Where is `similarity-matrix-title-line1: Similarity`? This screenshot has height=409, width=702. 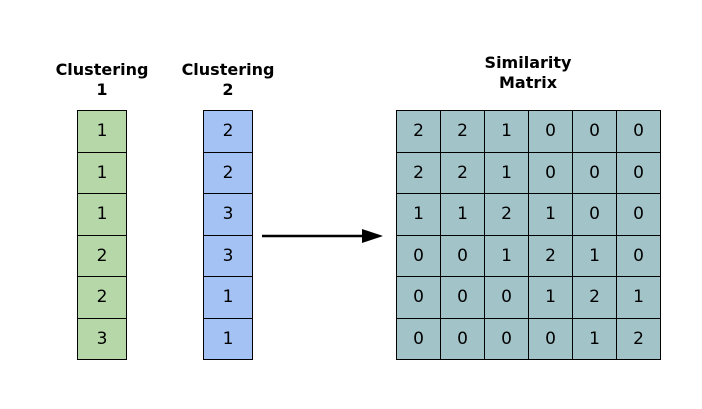
similarity-matrix-title-line1: Similarity is located at coordinates (528, 62).